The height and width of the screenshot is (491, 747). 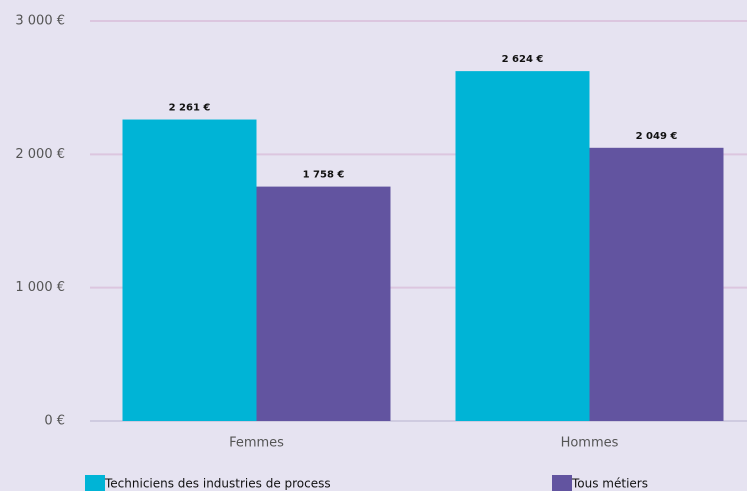 I want to click on value-label: 2 261 €, so click(x=190, y=108).